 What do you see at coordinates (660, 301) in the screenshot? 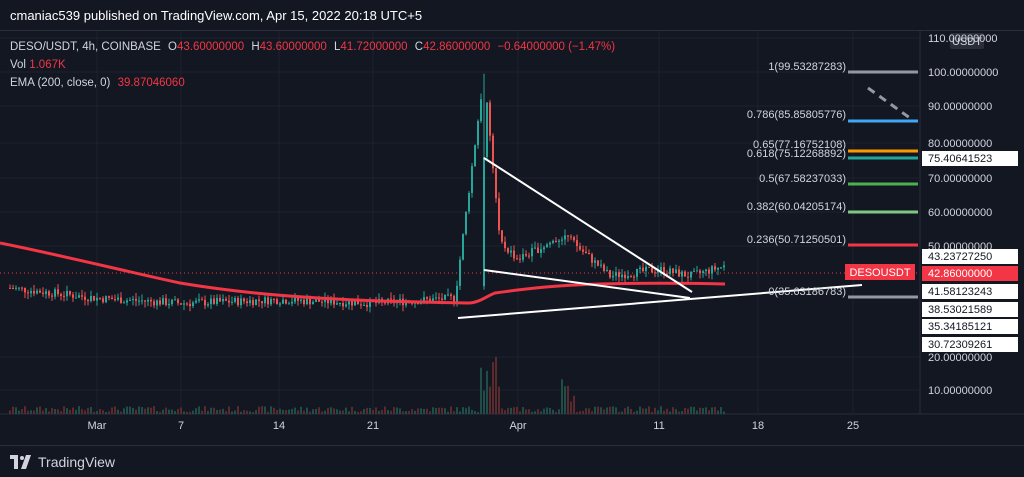
I see `ascending-support-trendline` at bounding box center [660, 301].